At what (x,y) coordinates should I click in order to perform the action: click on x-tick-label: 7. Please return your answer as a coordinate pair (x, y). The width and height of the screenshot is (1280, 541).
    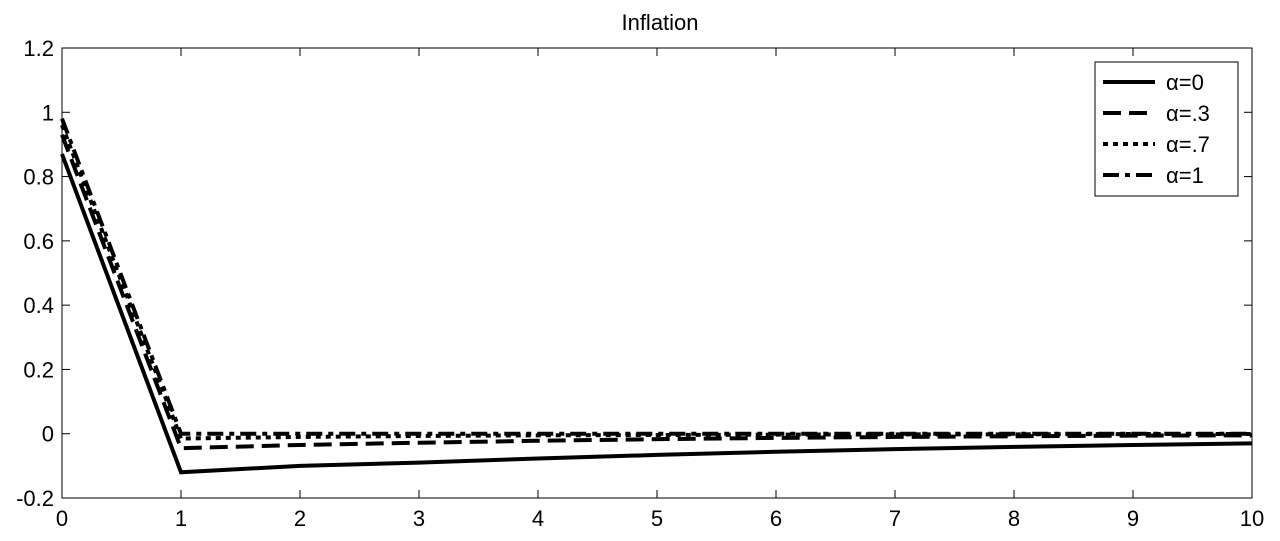
    Looking at the image, I should click on (895, 518).